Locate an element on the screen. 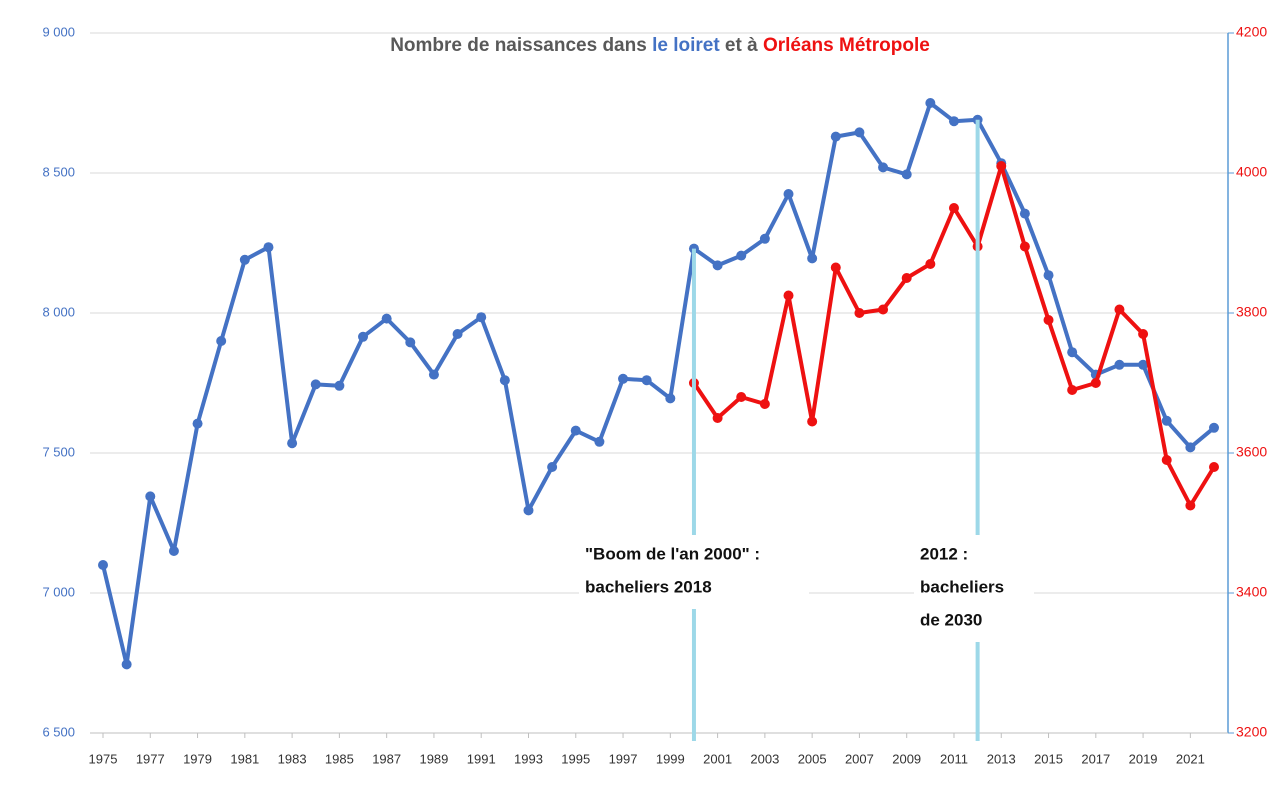  x-tick-label: 1999 is located at coordinates (670, 758).